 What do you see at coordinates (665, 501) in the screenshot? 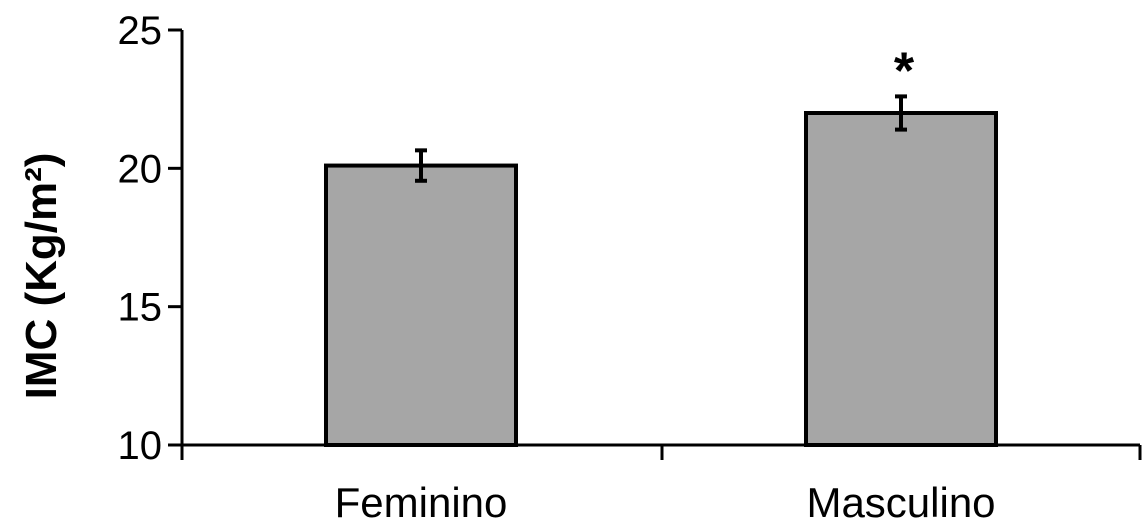
I see `x-axis-labels: Feminino Masculino` at bounding box center [665, 501].